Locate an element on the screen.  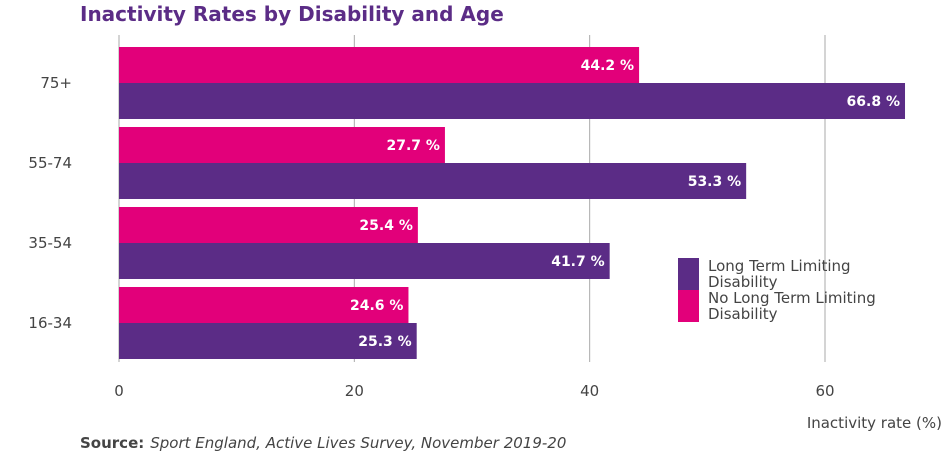
y-tick-label: 75+ is located at coordinates (56, 83).